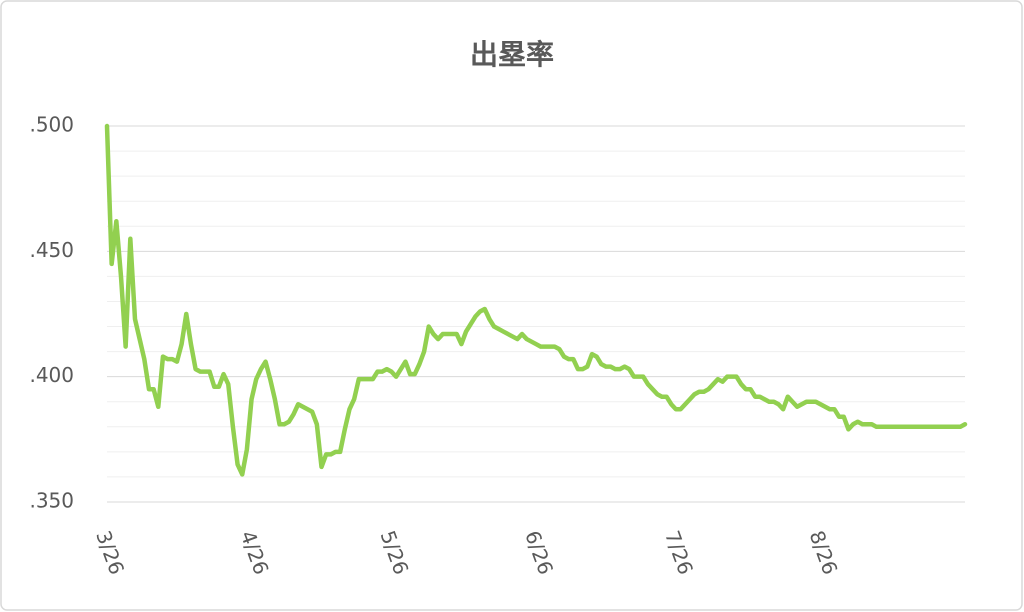 The width and height of the screenshot is (1024, 612). I want to click on y-tick-label: .400, so click(51, 375).